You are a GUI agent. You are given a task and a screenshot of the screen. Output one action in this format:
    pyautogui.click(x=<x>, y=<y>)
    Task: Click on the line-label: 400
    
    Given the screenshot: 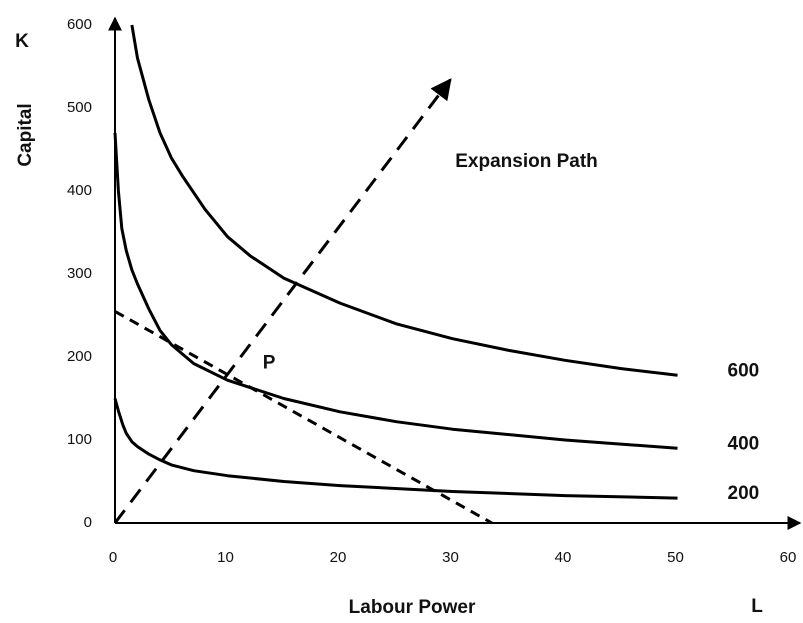 What is the action you would take?
    pyautogui.click(x=744, y=443)
    